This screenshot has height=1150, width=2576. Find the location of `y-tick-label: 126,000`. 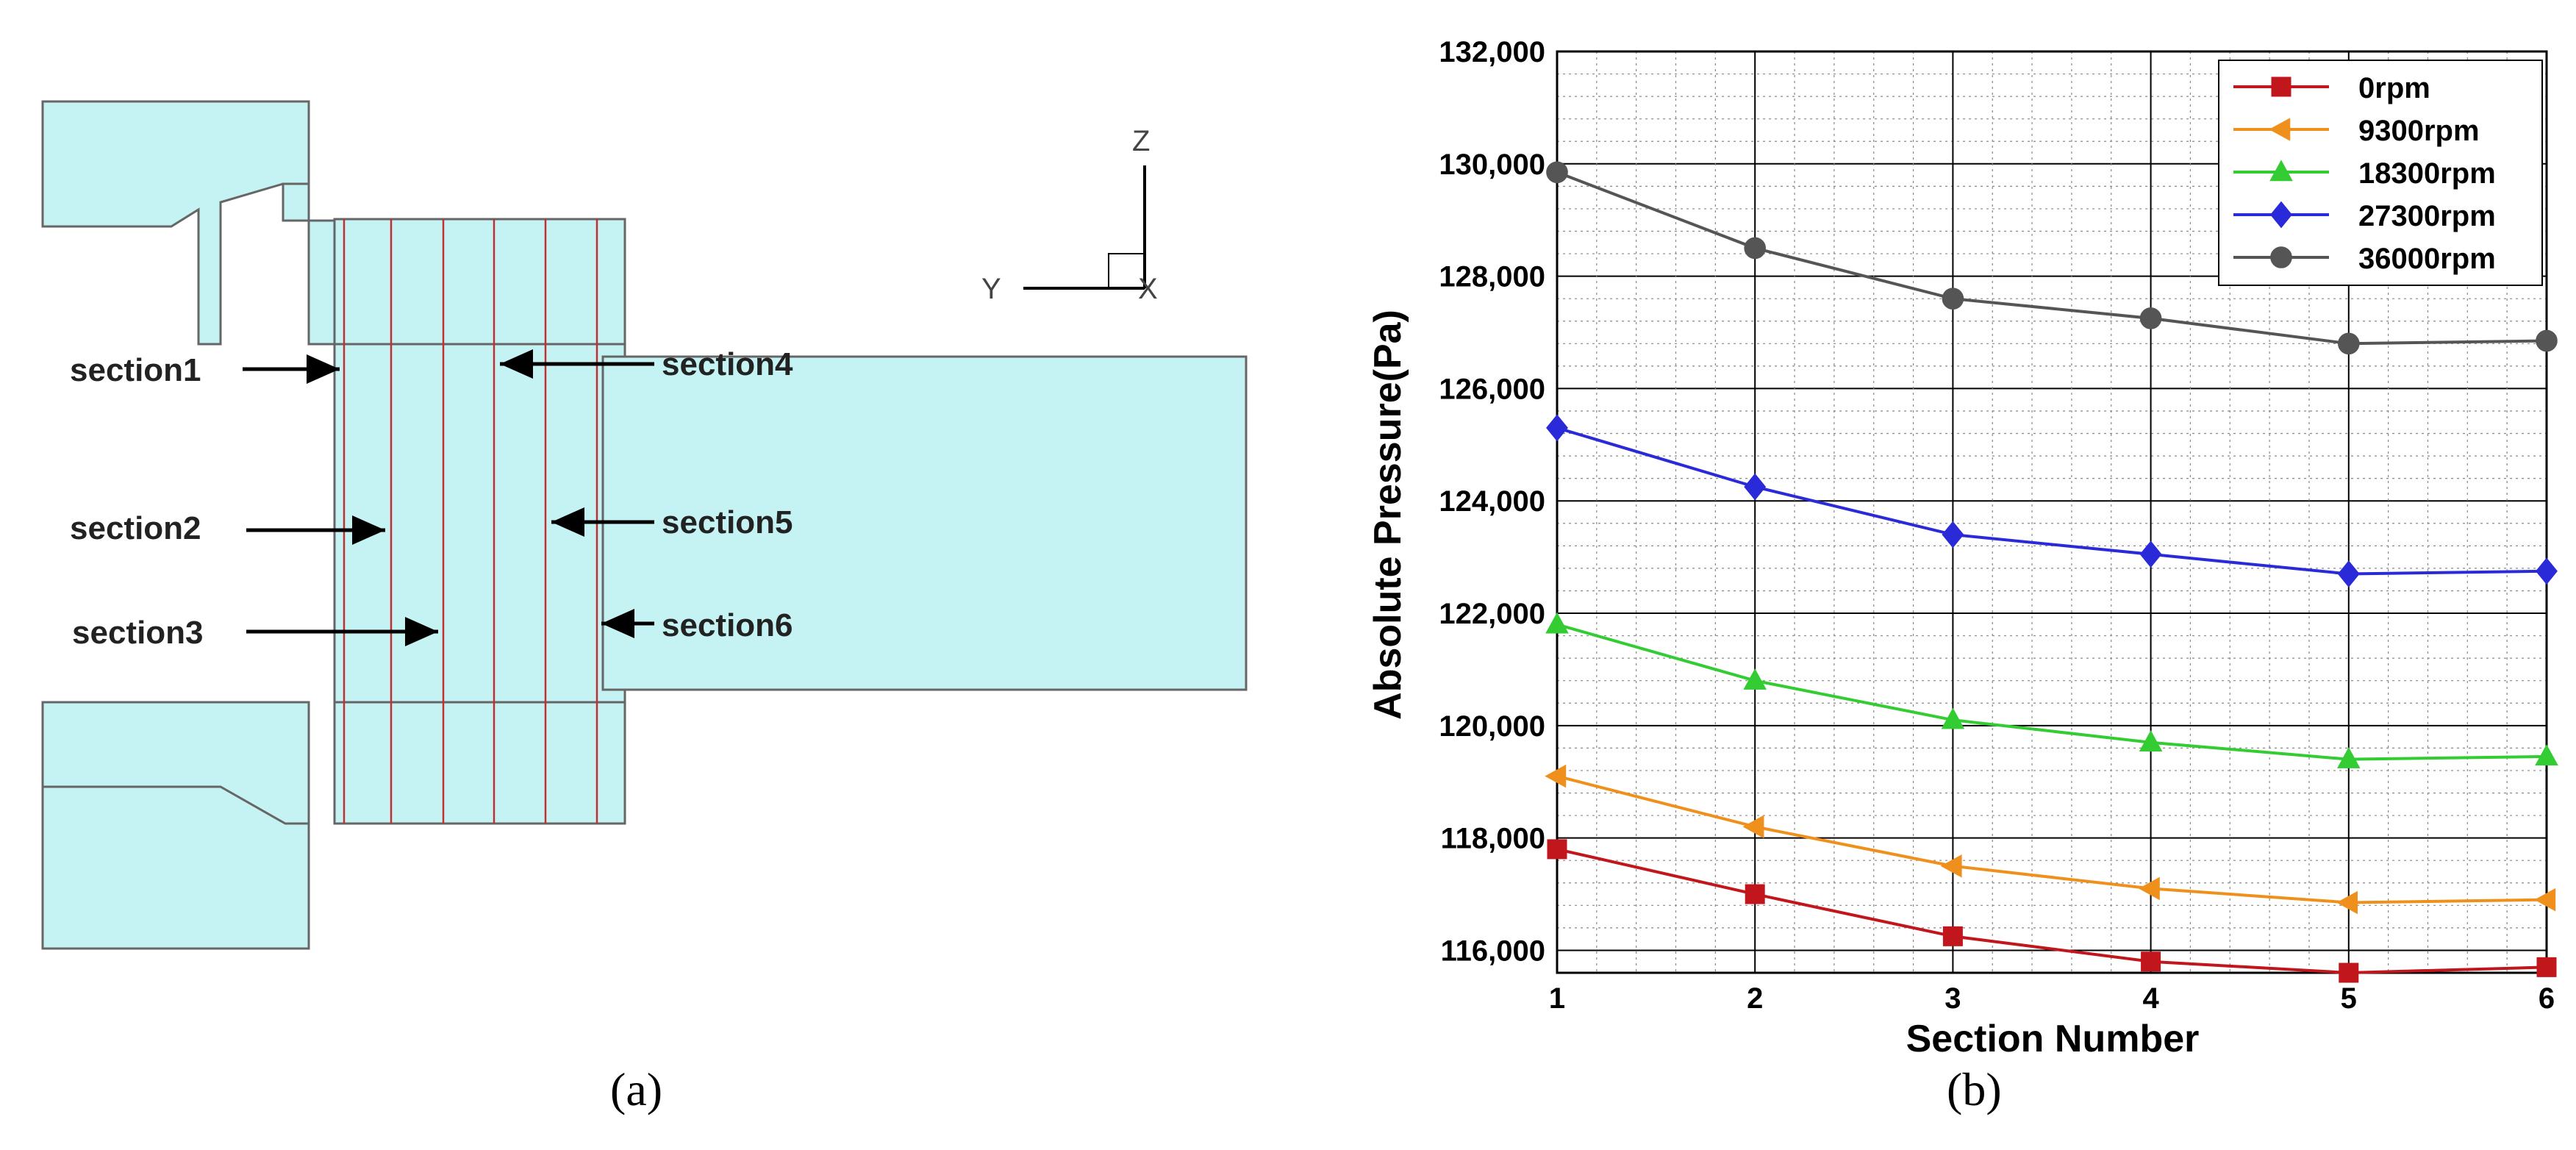

y-tick-label: 126,000 is located at coordinates (1492, 389).